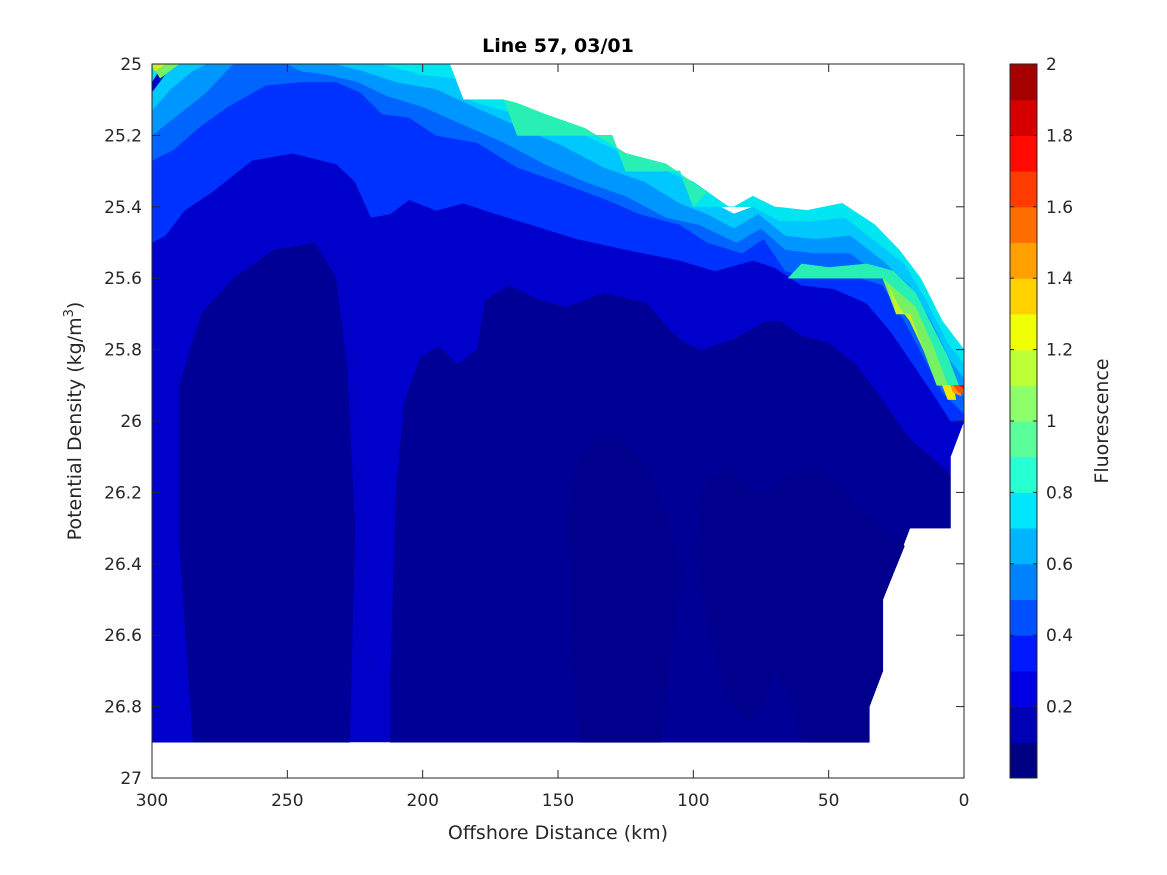  I want to click on x-tick-label: 150, so click(558, 801).